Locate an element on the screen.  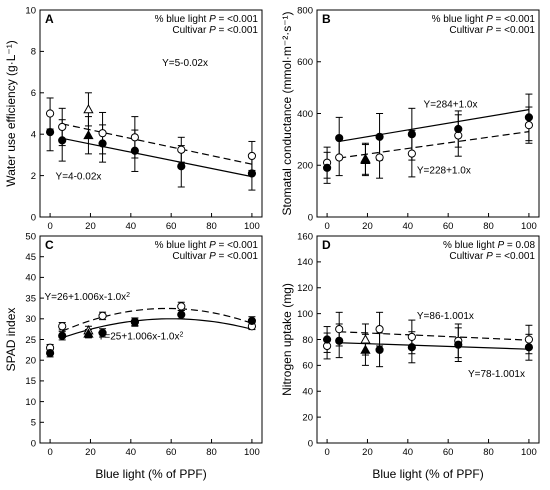
y-tick-label: 160 is located at coordinates (305, 236).